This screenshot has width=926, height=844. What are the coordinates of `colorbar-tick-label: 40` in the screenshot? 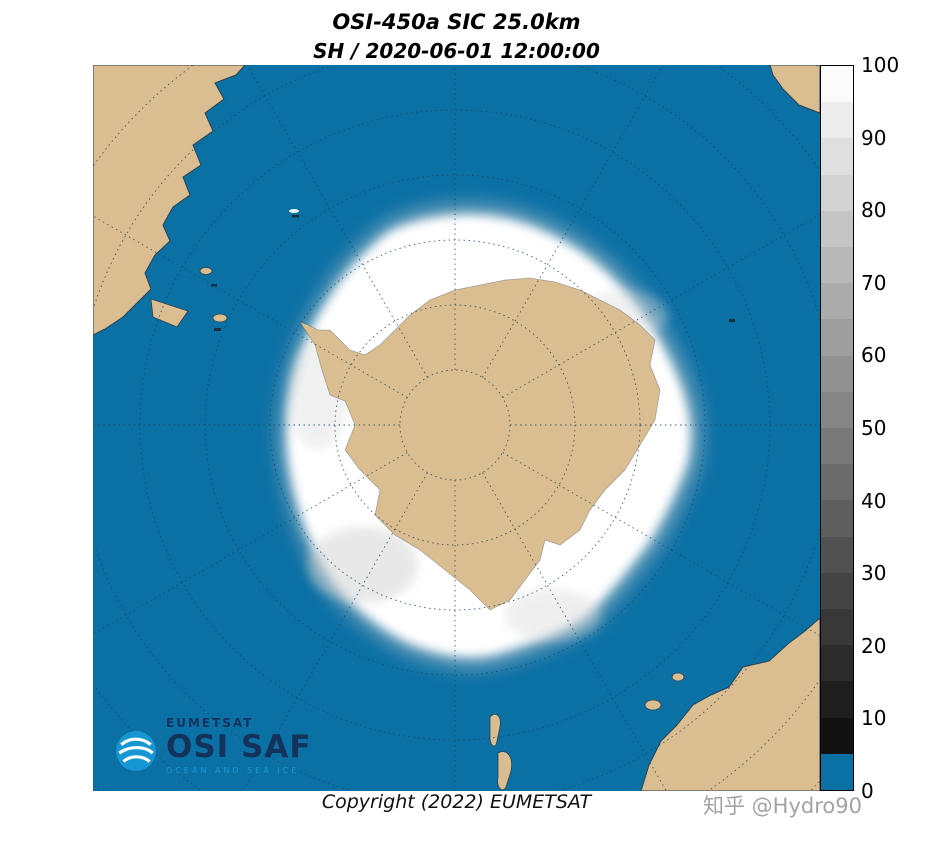 It's located at (874, 500).